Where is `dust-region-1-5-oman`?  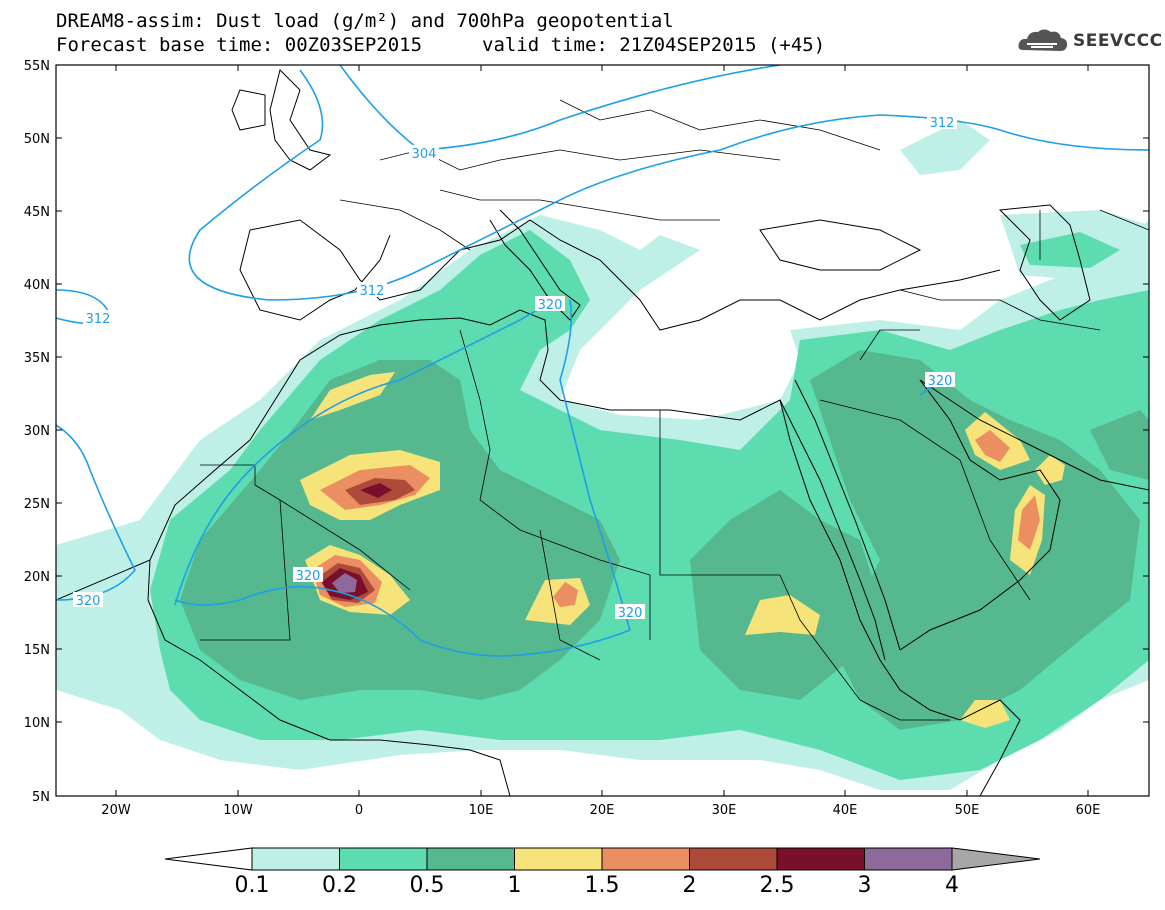 dust-region-1-5-oman is located at coordinates (1029, 522).